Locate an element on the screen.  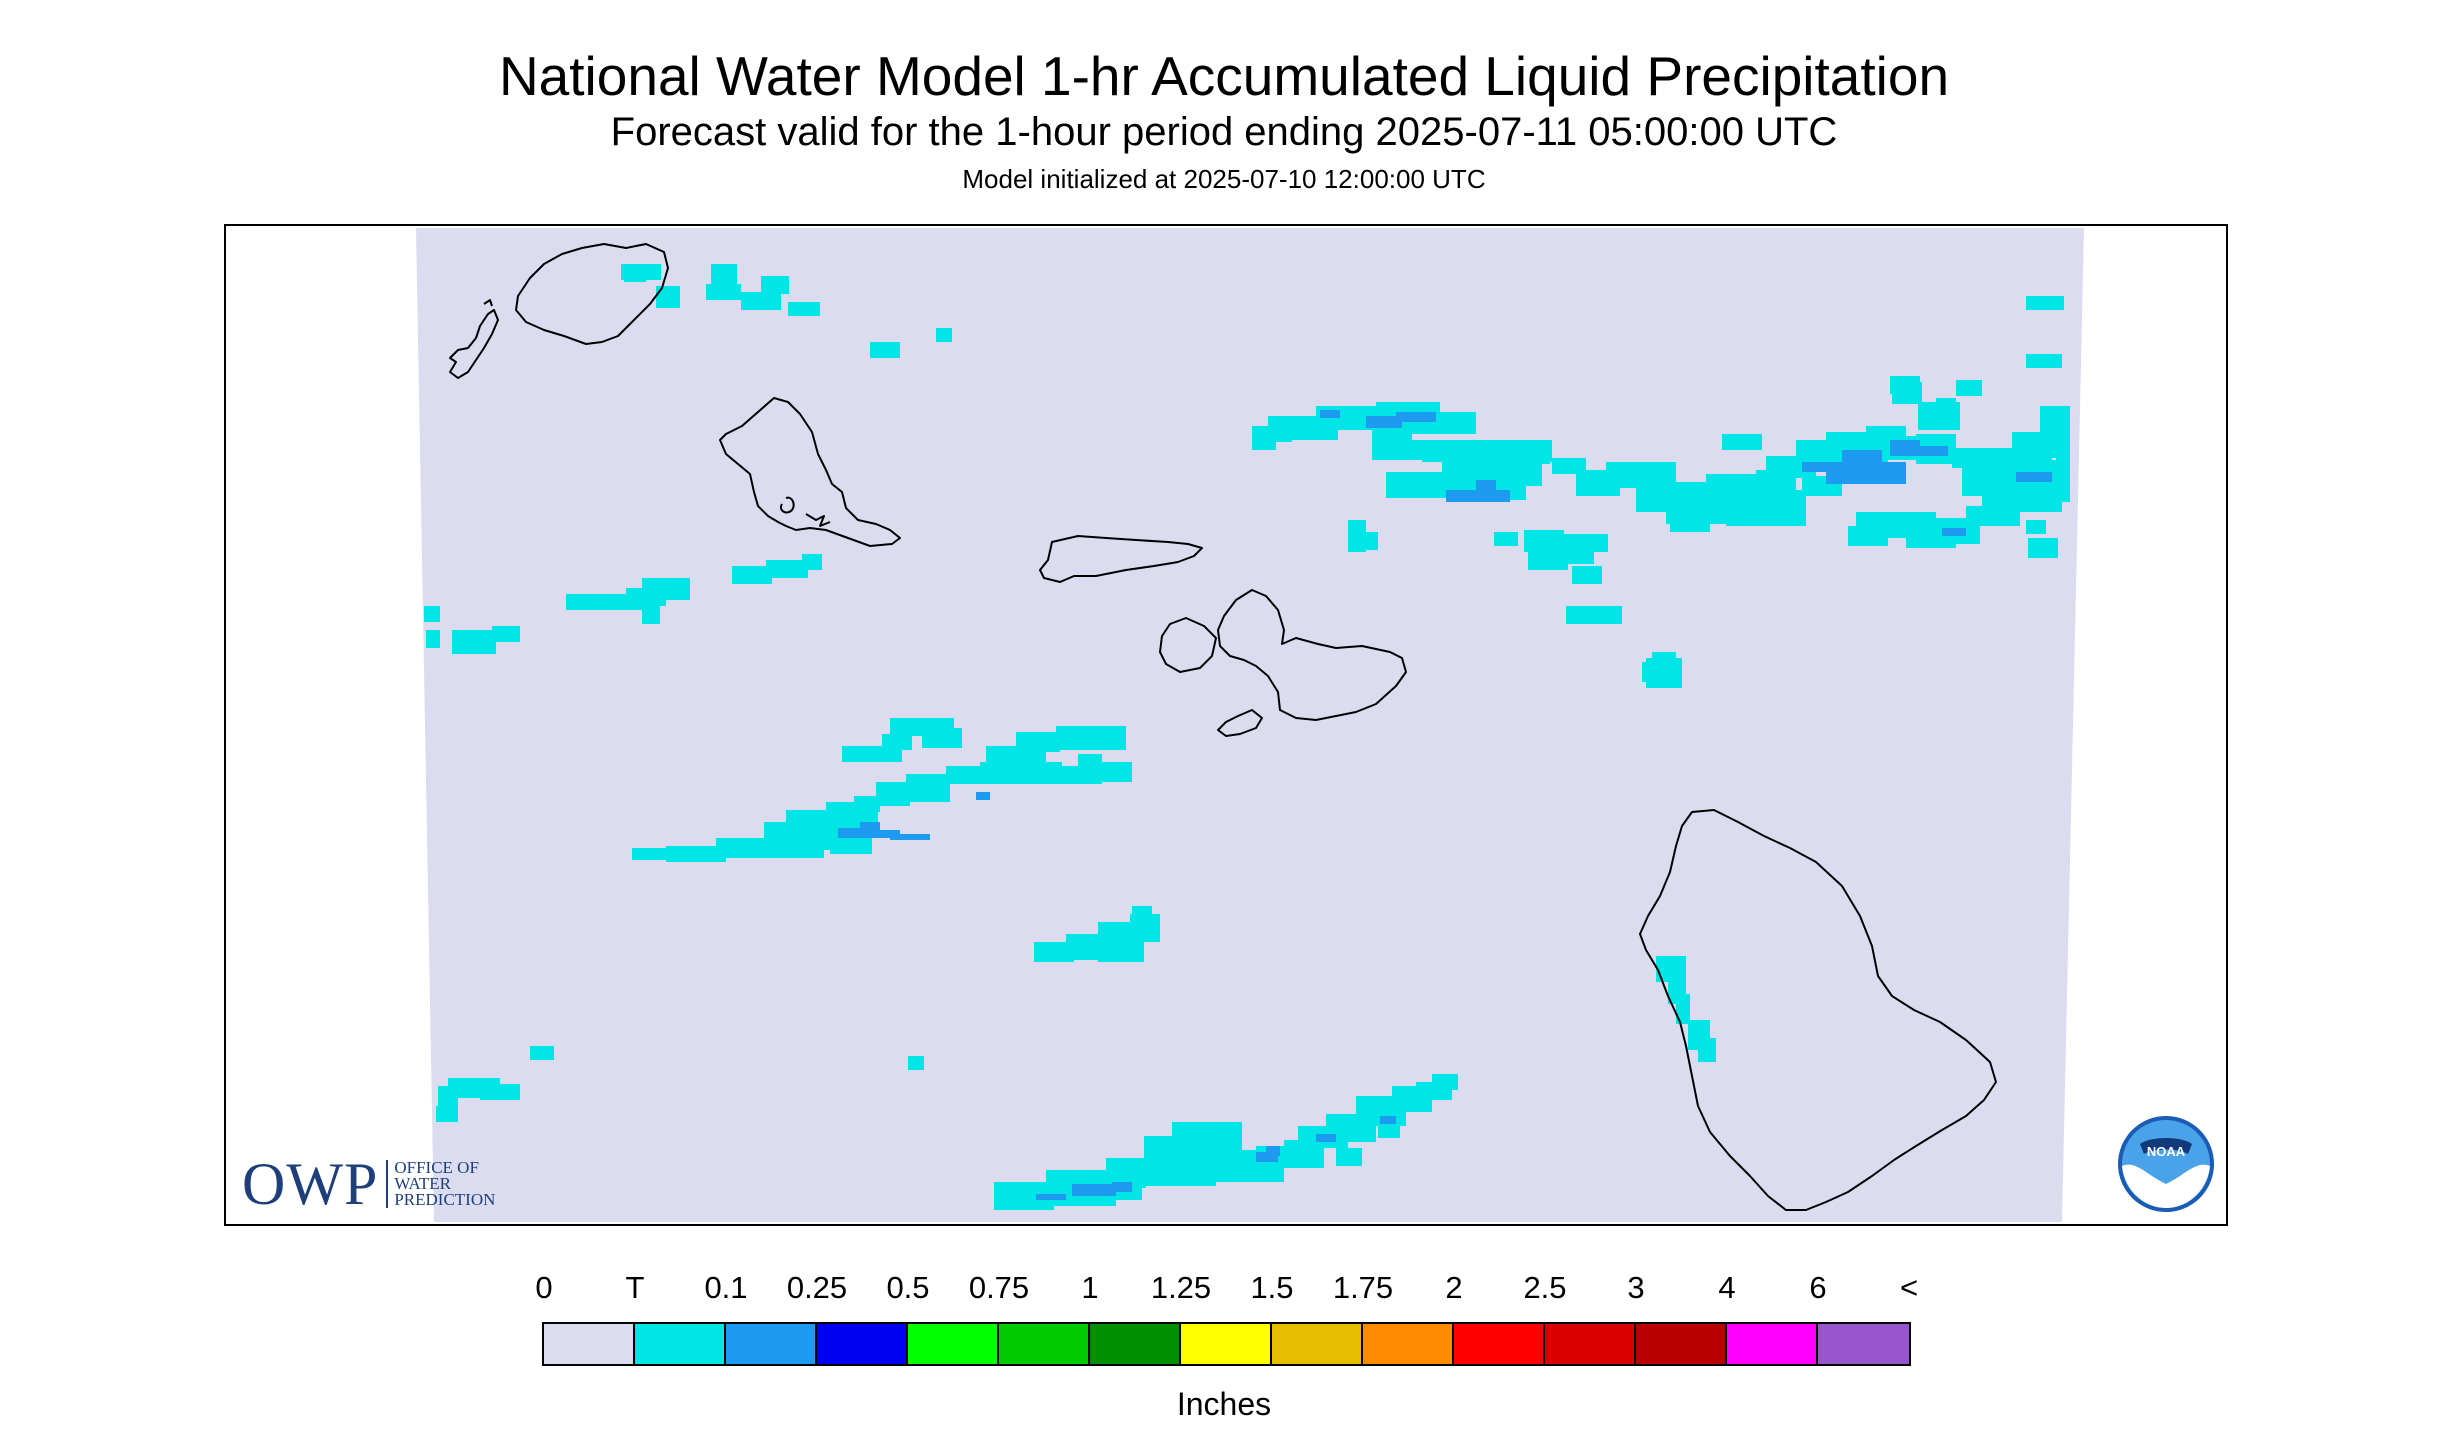
legend-units: Inches is located at coordinates (1224, 1404).